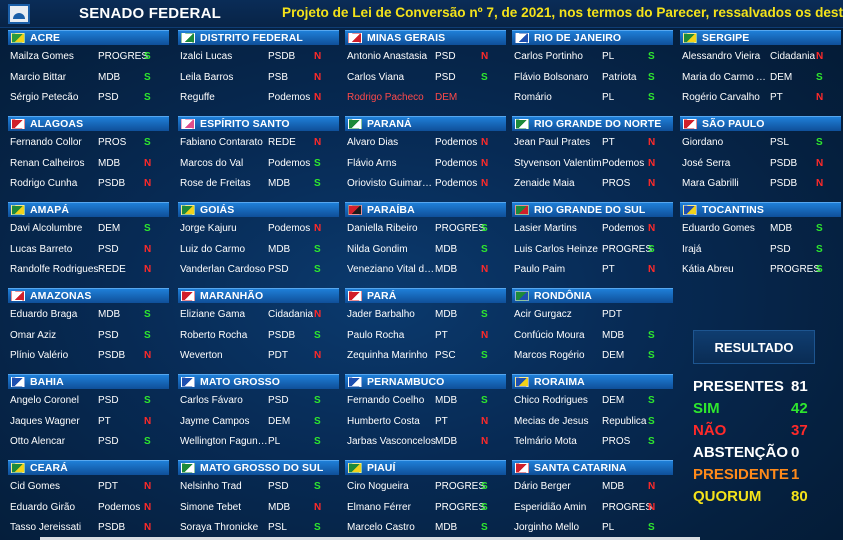  Describe the element at coordinates (758, 455) in the screenshot. I see `result-row: ABSTENÇÃO 0` at that location.